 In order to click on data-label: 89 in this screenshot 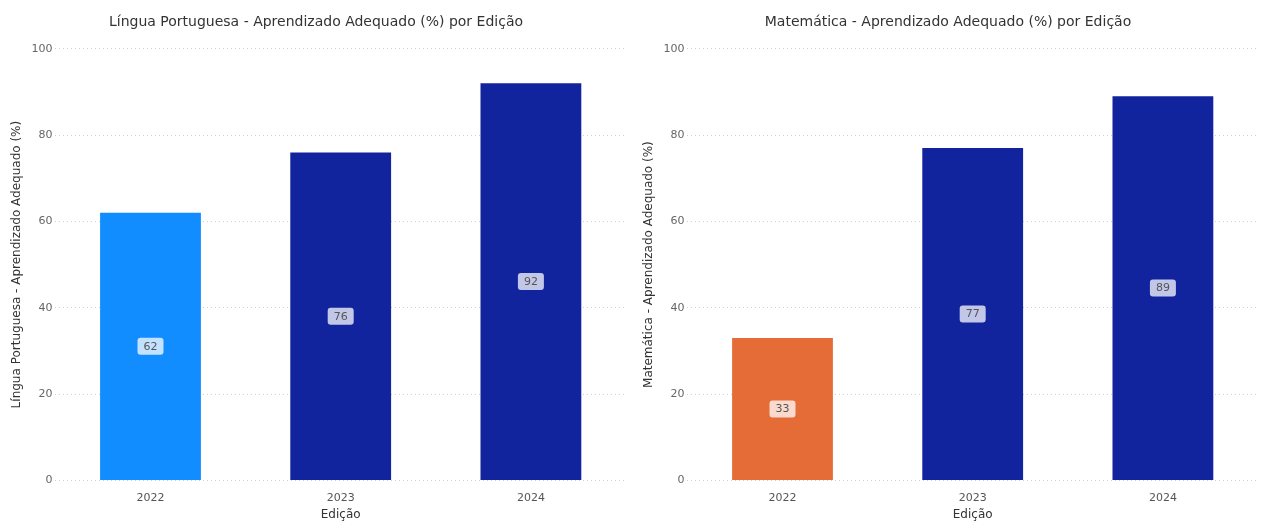, I will do `click(1162, 288)`.